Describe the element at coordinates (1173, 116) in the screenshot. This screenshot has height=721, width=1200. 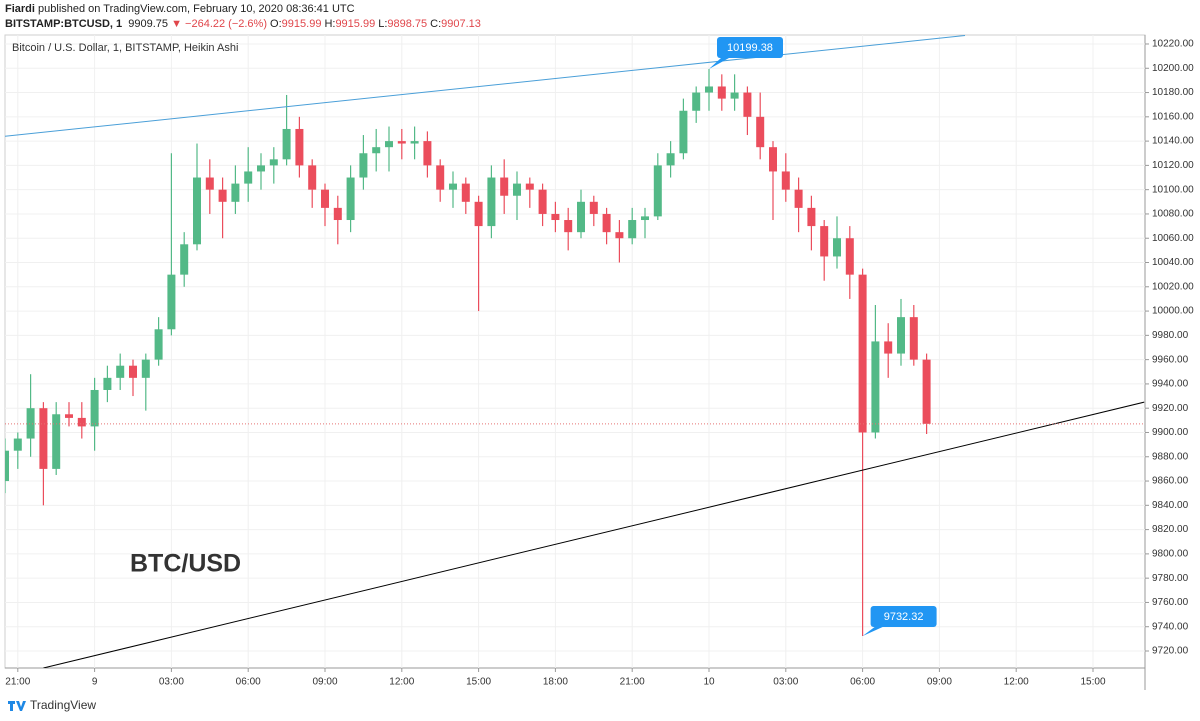
I see `y-tick-label: 10160.00` at that location.